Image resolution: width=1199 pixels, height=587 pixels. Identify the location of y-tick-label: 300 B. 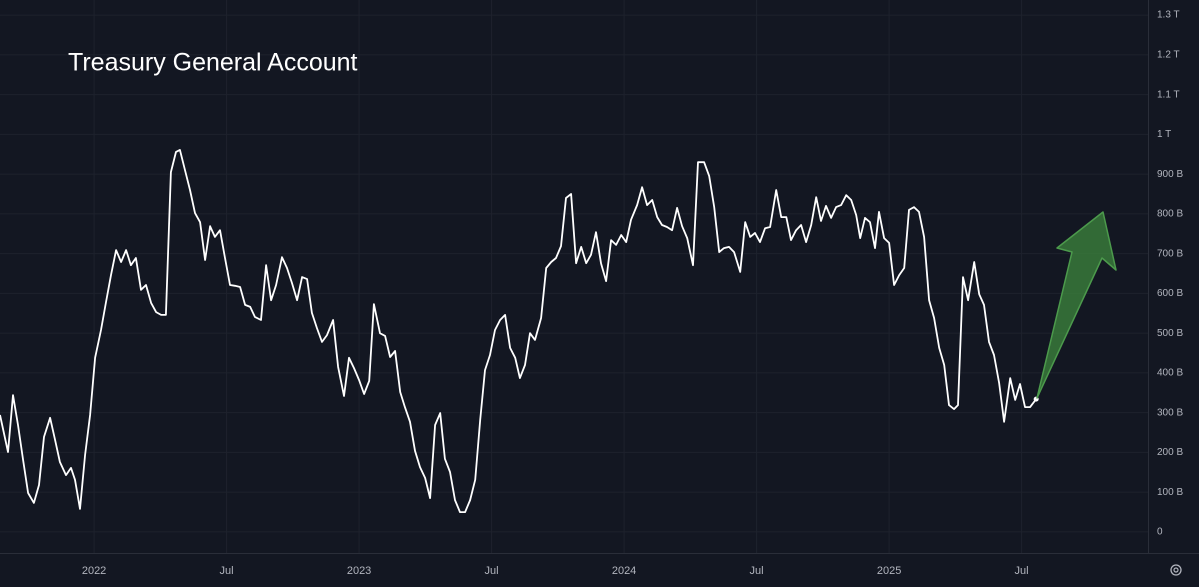
(1170, 412).